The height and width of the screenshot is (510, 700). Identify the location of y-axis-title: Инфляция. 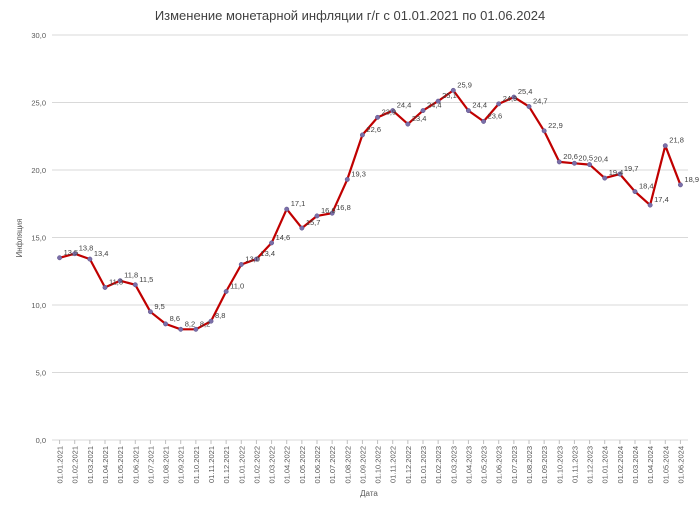
(19, 238).